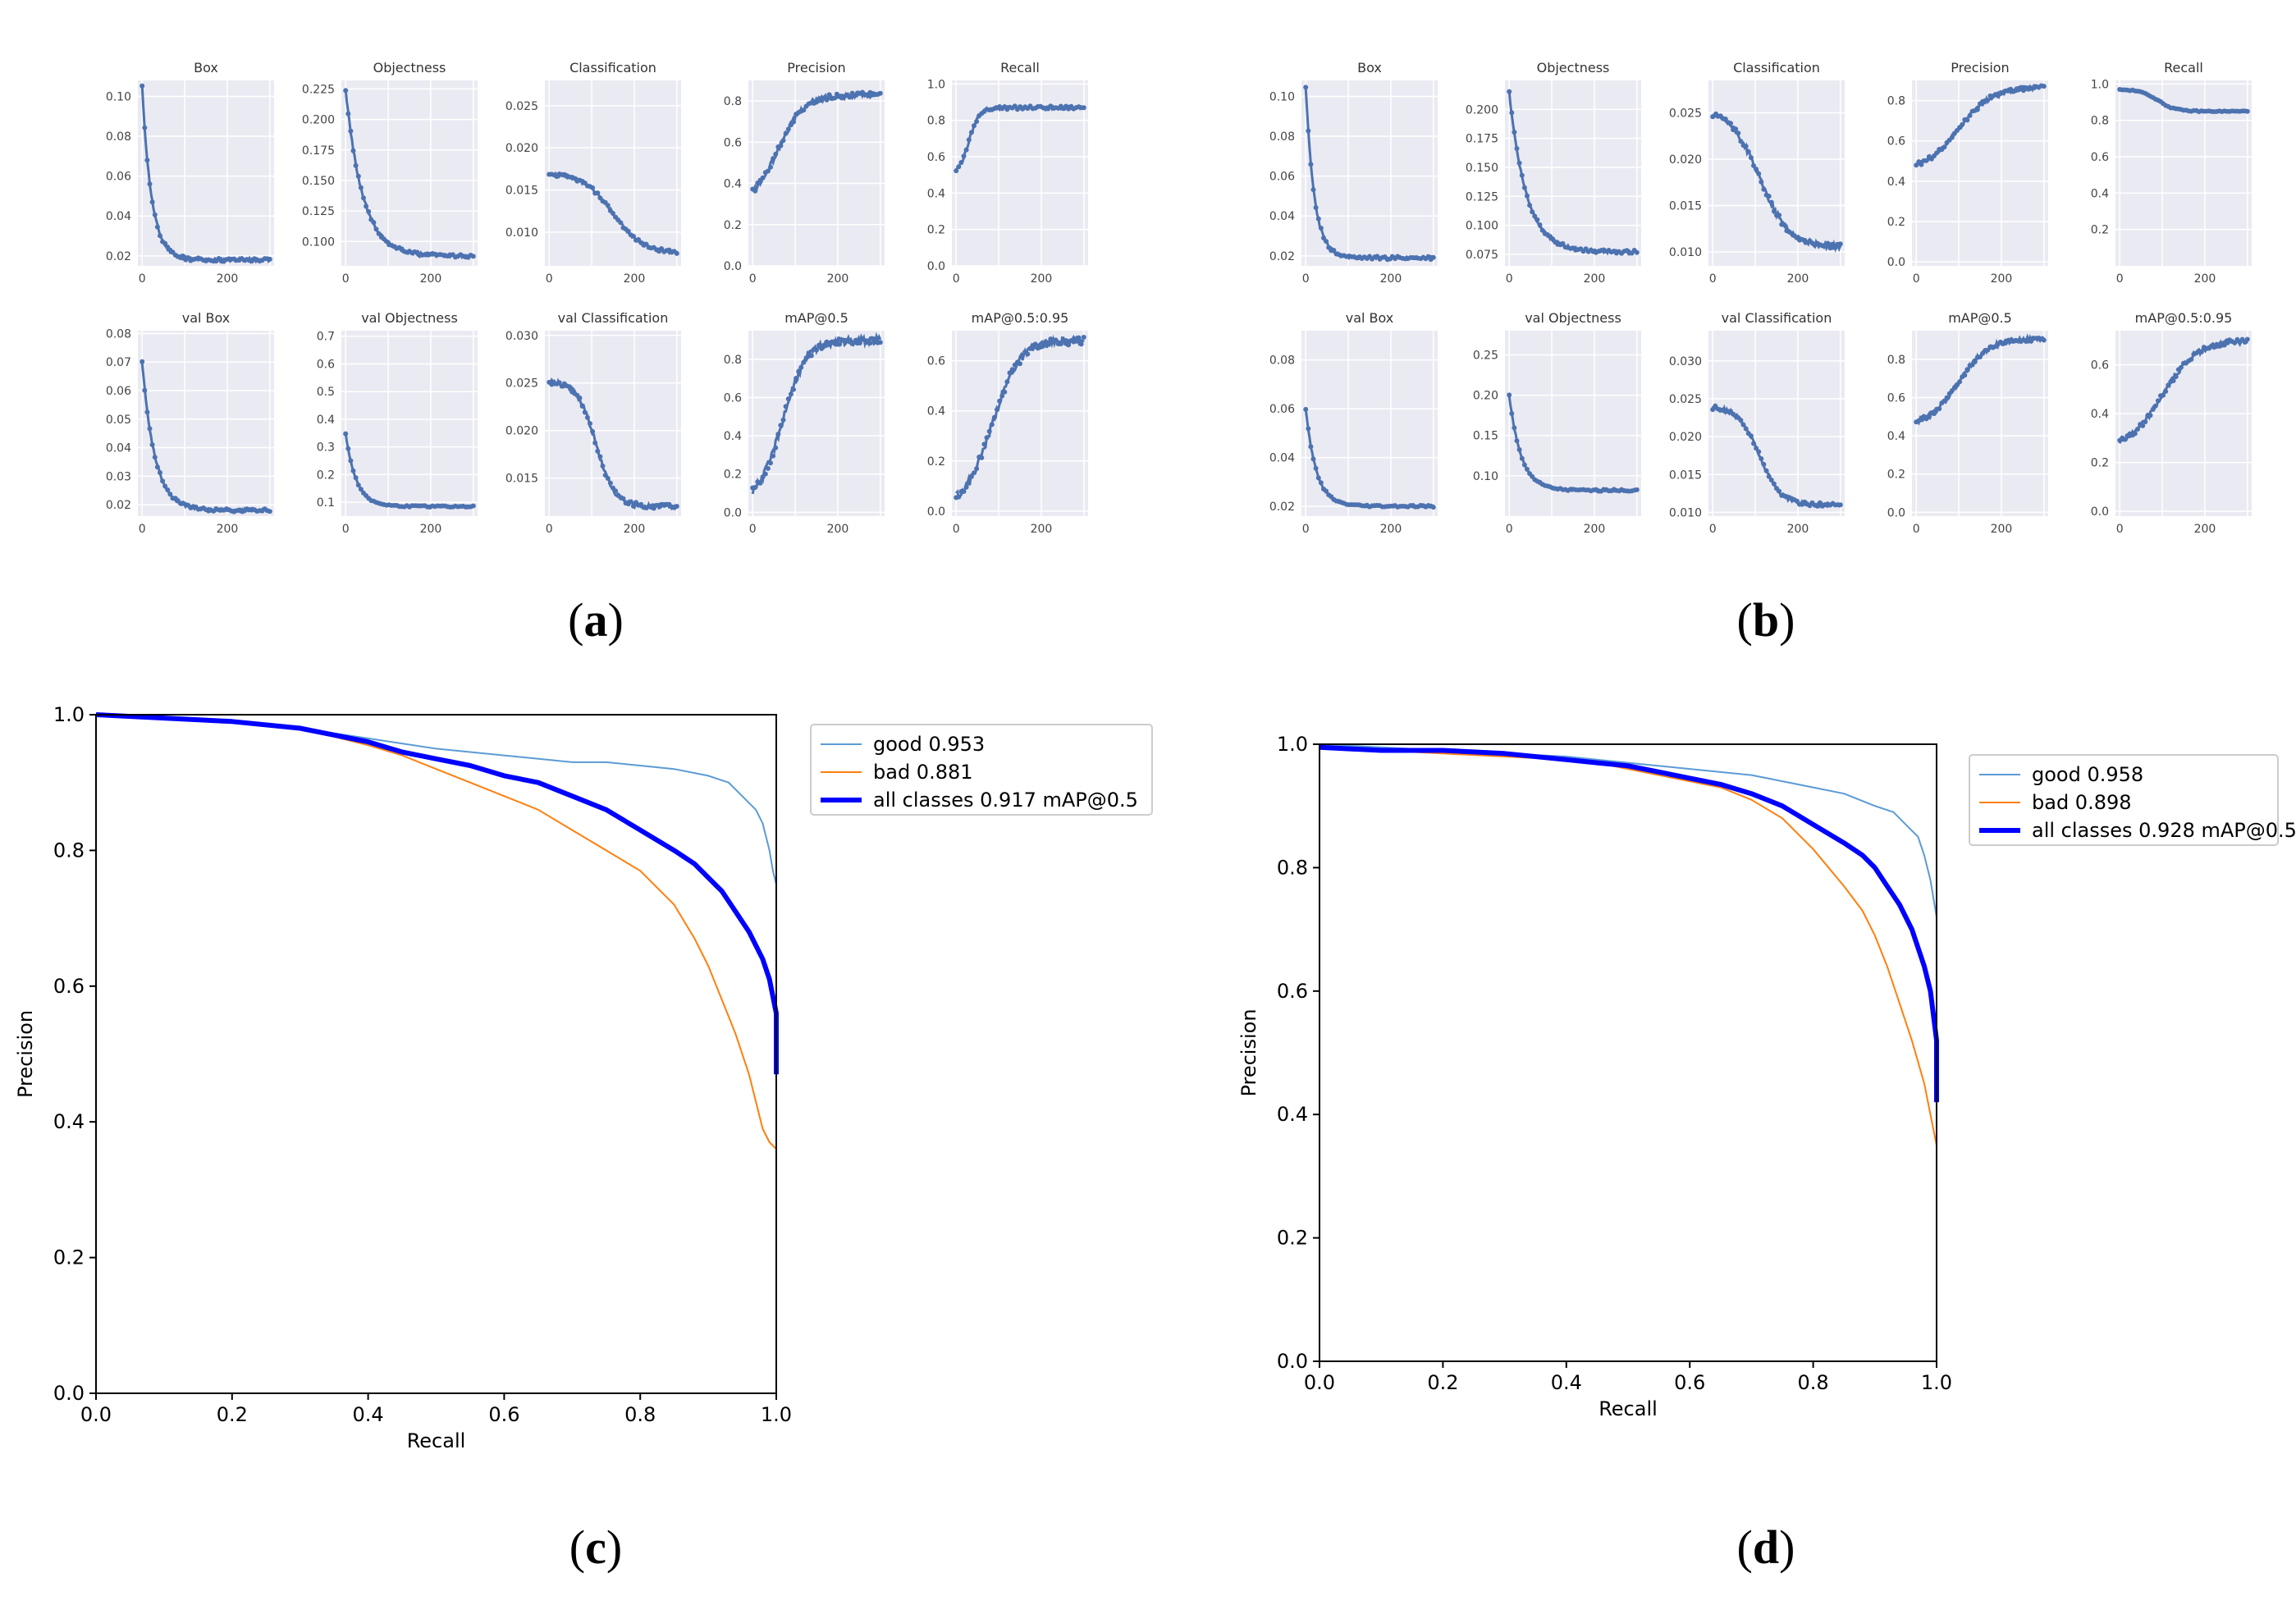 This screenshot has height=1605, width=2296. What do you see at coordinates (1020, 67) in the screenshot?
I see `subplot-title: Recall` at bounding box center [1020, 67].